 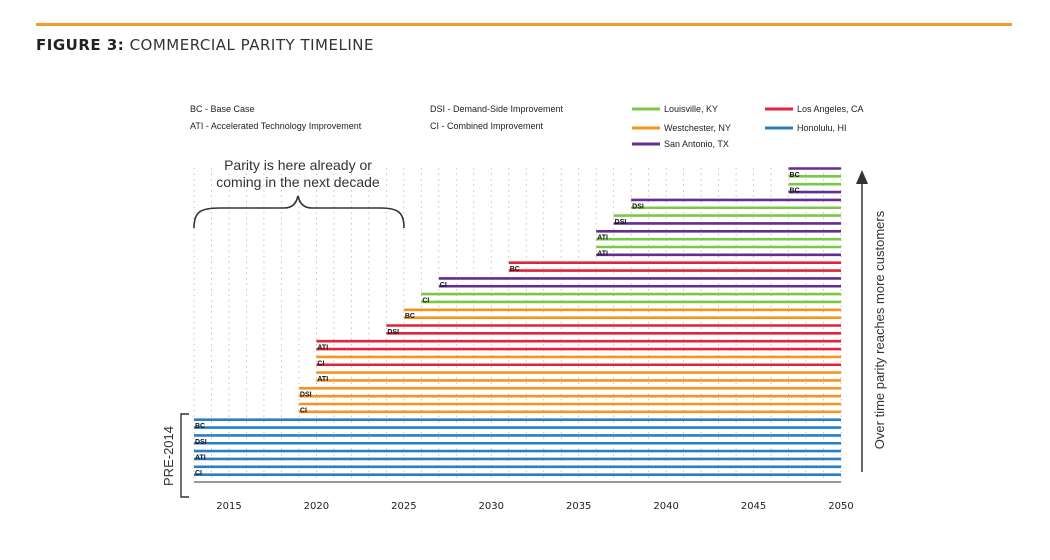 What do you see at coordinates (168, 456) in the screenshot?
I see `pre-2014-label: PRE-2014` at bounding box center [168, 456].